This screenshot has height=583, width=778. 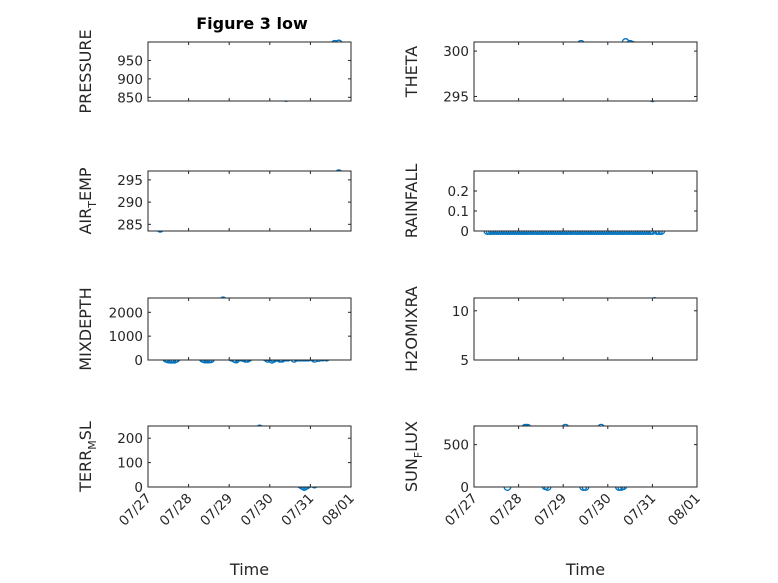 What do you see at coordinates (130, 80) in the screenshot?
I see `y-tick-label: 900` at bounding box center [130, 80].